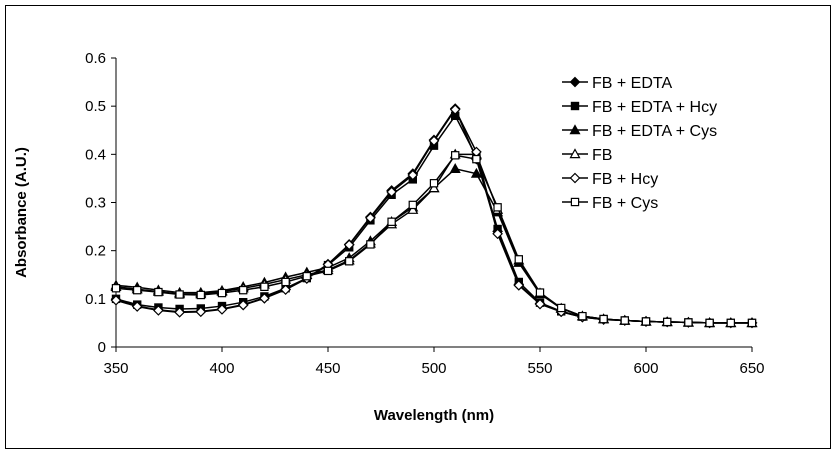  Describe the element at coordinates (433, 368) in the screenshot. I see `x-tick-label: 500` at that location.